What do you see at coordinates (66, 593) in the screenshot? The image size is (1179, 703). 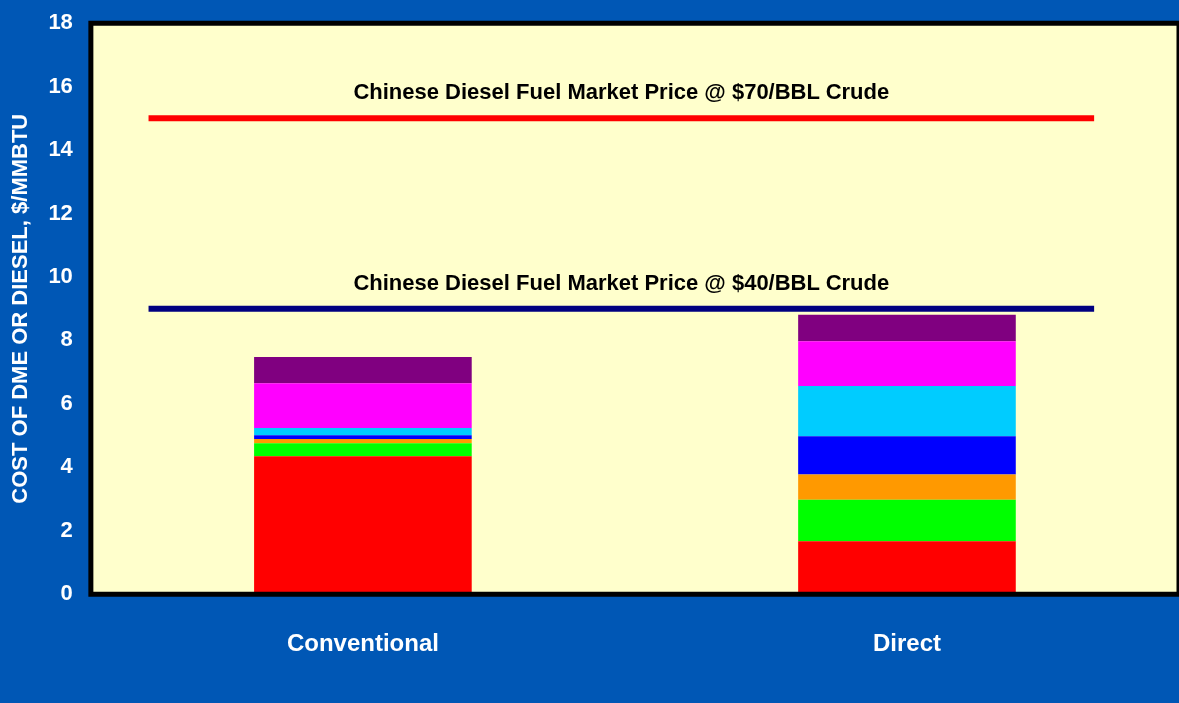 I see `y-tick-label: 0` at bounding box center [66, 593].